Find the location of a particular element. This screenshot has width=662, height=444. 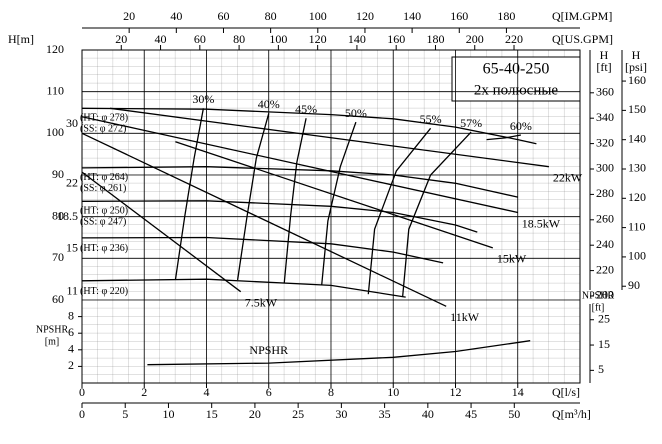

axis-label: H is located at coordinates (636, 55).